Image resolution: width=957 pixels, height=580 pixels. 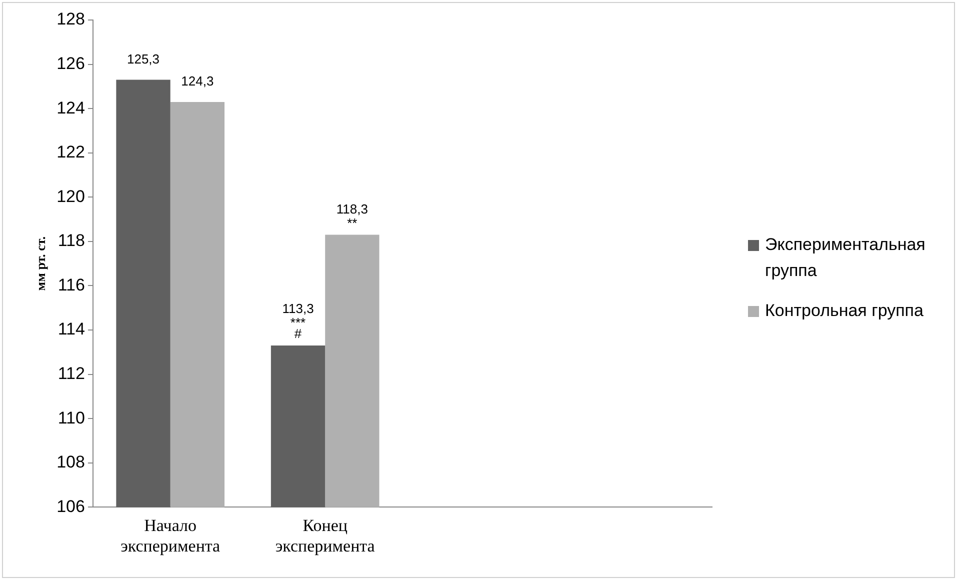 I want to click on y-tick-label: 124, so click(x=70, y=108).